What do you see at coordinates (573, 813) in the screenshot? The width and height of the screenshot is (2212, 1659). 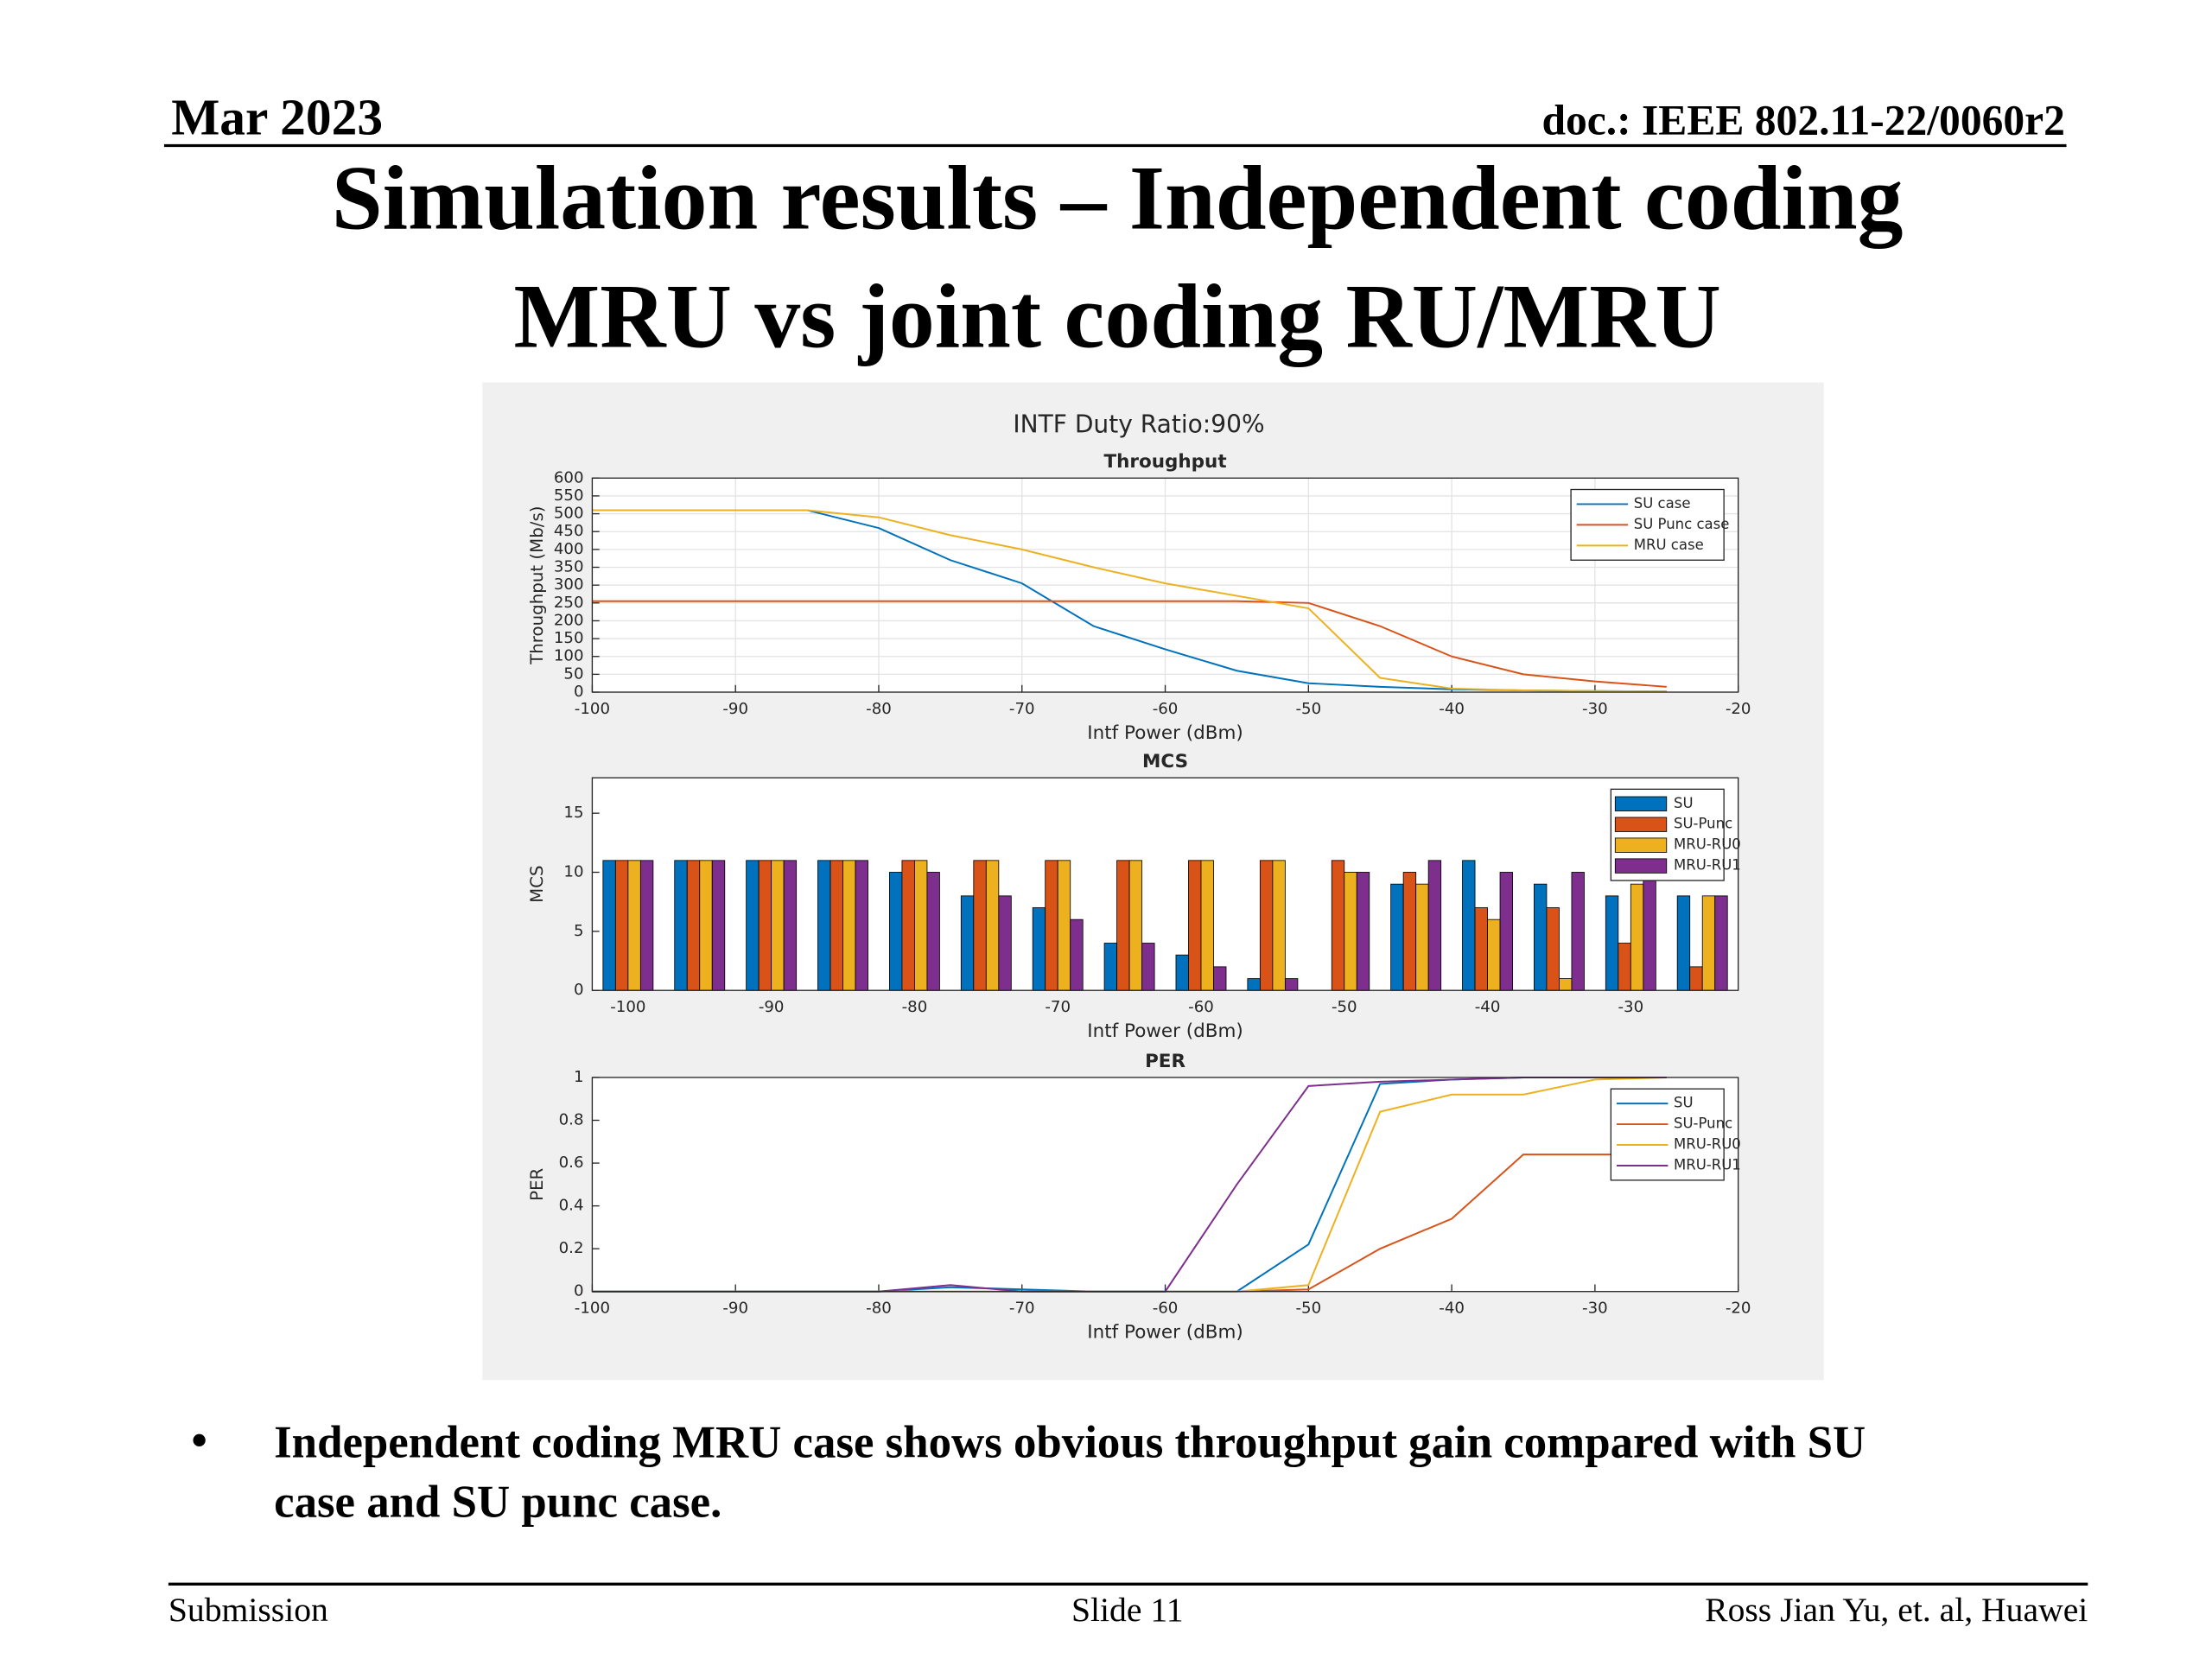 I see `y-tick-label: 15` at bounding box center [573, 813].